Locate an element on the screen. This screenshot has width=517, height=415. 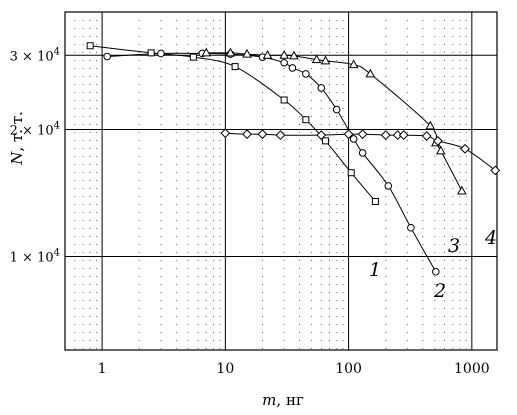
x-axis-label: m, нг is located at coordinates (283, 400).